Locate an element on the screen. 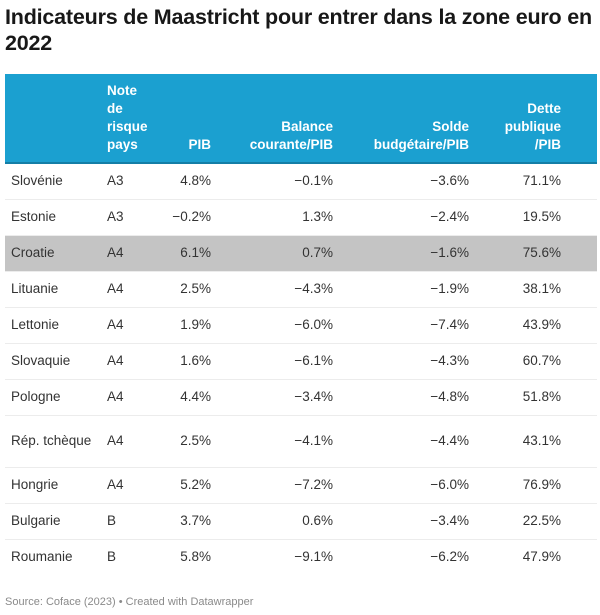  cell-solde: −4.8% is located at coordinates (407, 397).